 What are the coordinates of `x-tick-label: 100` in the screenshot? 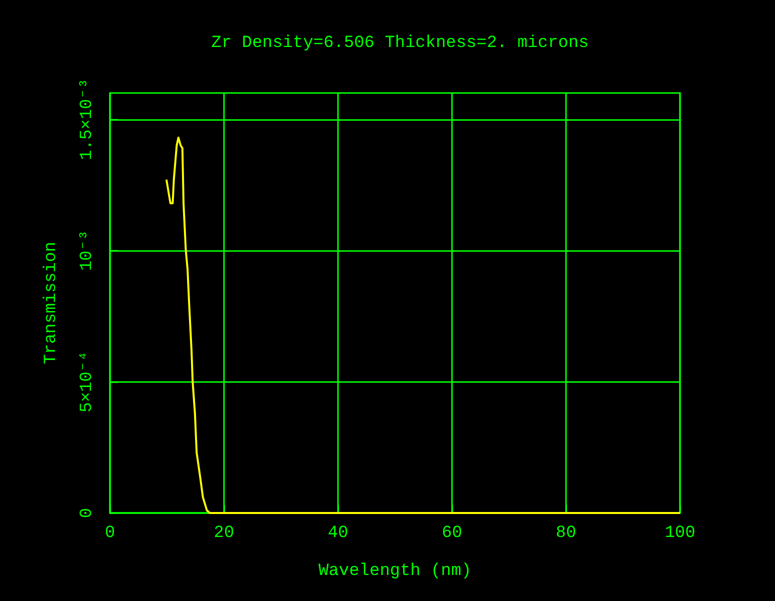 It's located at (680, 533).